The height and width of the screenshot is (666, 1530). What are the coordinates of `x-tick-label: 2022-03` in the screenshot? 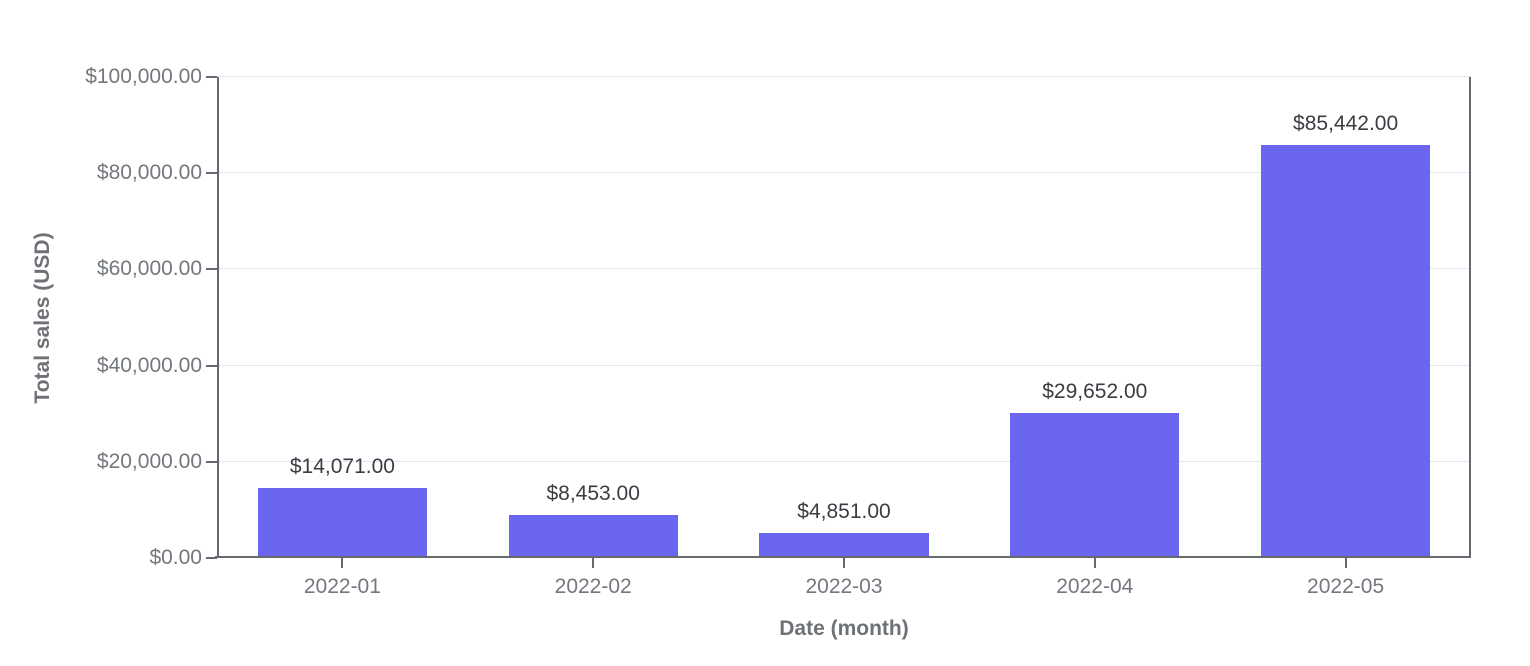 It's located at (844, 586).